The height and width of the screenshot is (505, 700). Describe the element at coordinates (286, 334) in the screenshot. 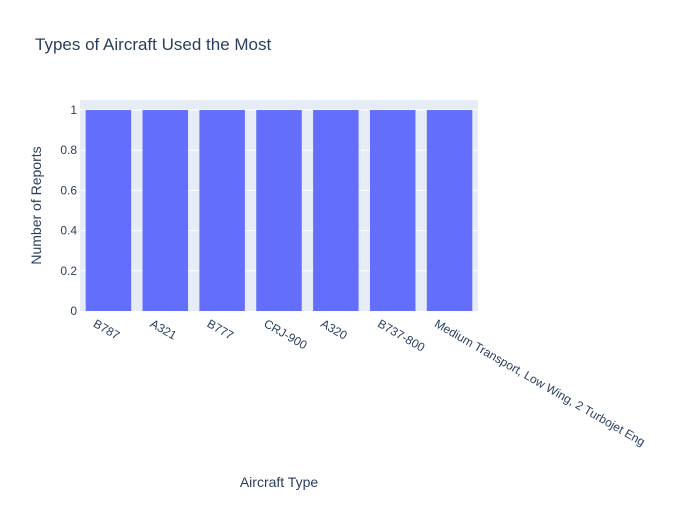

I see `x-tick-label: CRJ-900` at that location.